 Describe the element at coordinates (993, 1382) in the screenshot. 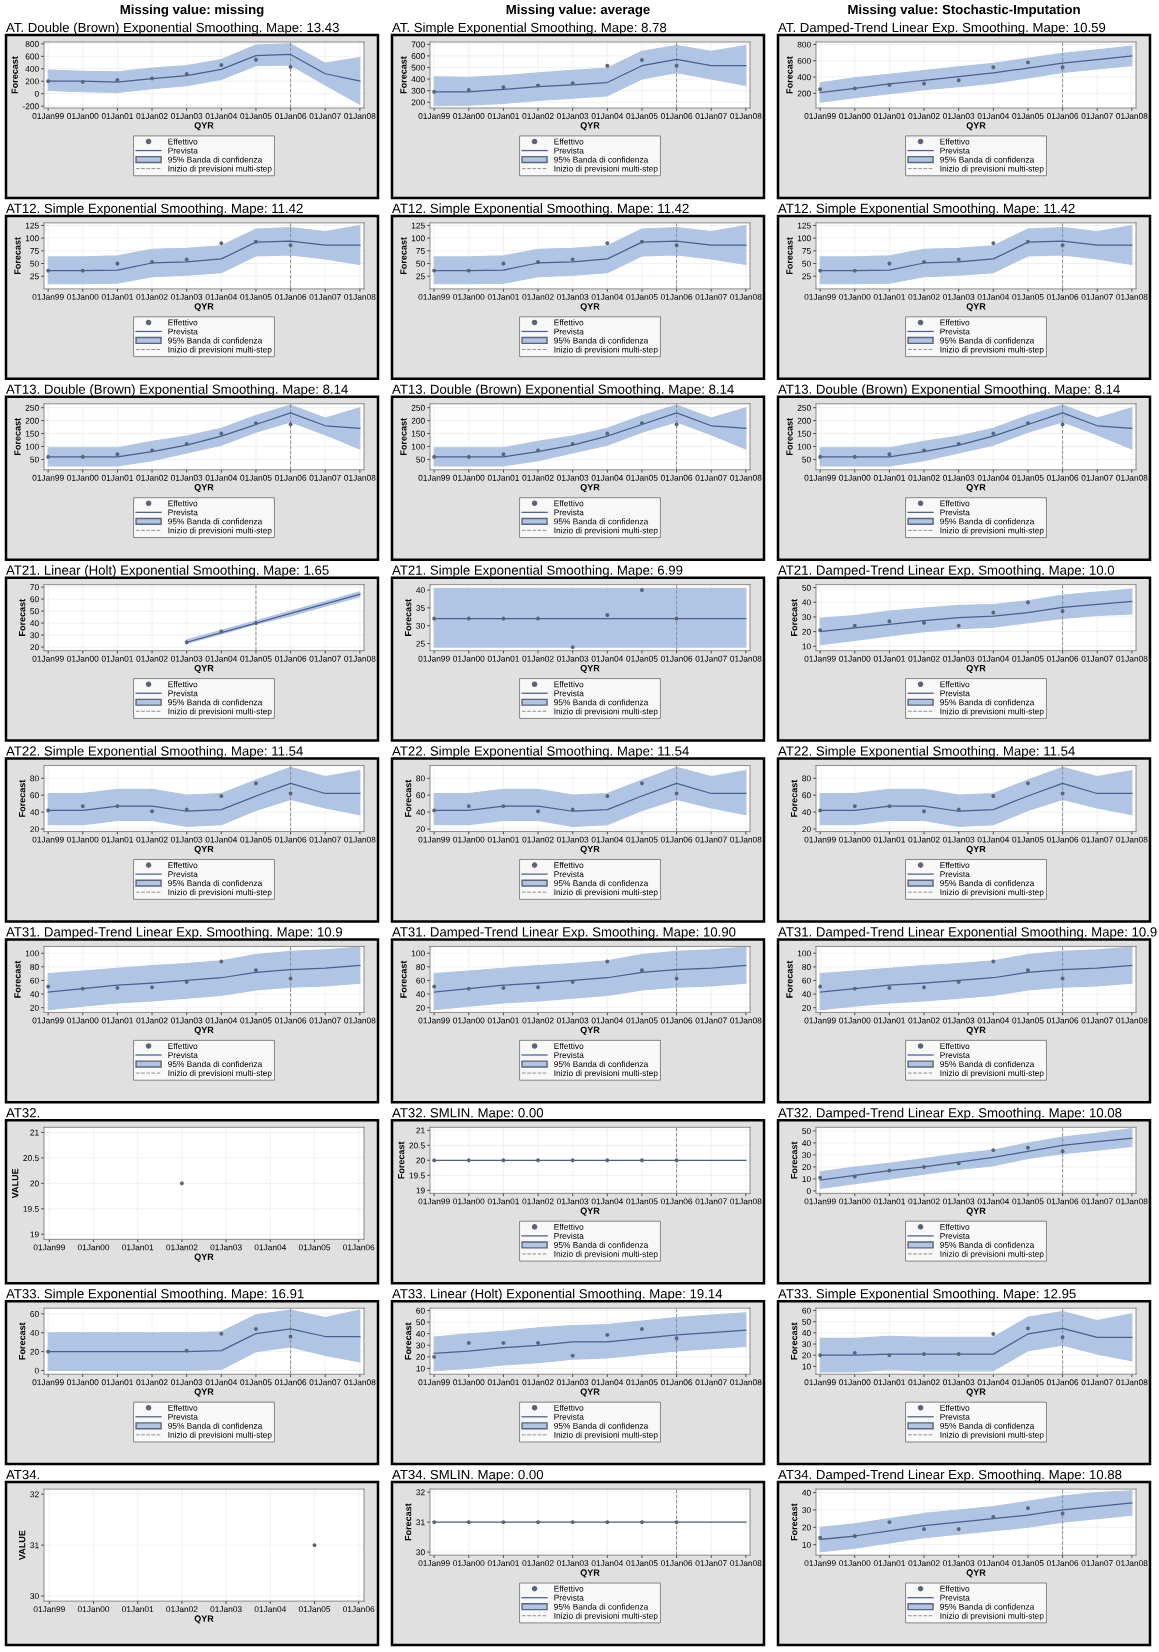

I see `x-tick-label: 01Jan04` at that location.